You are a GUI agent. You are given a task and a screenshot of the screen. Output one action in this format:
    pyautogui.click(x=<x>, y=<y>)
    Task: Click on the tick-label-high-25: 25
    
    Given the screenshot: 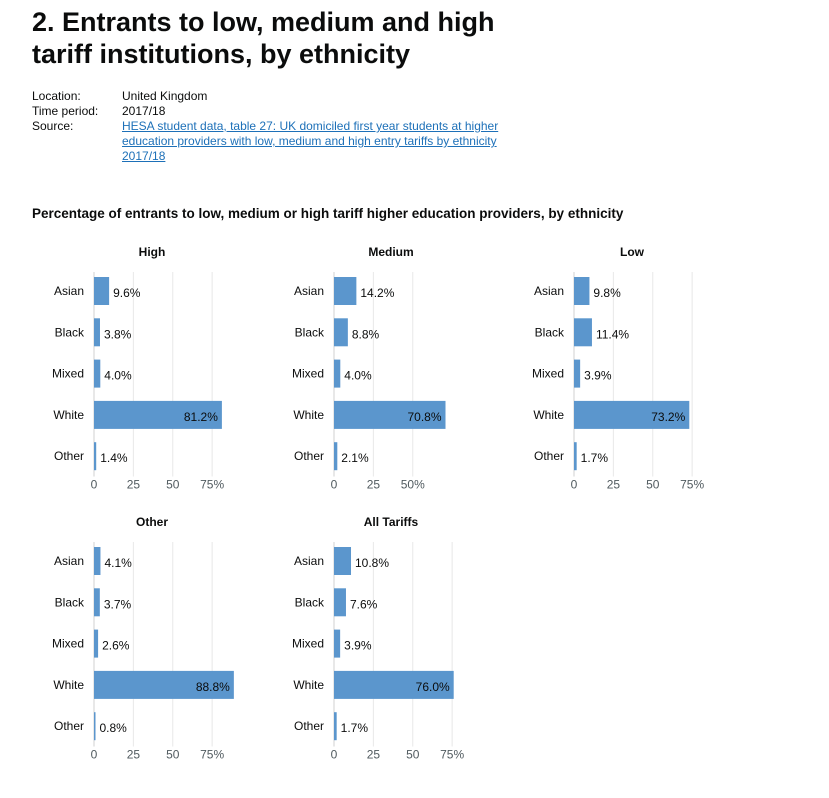 What is the action you would take?
    pyautogui.click(x=134, y=485)
    